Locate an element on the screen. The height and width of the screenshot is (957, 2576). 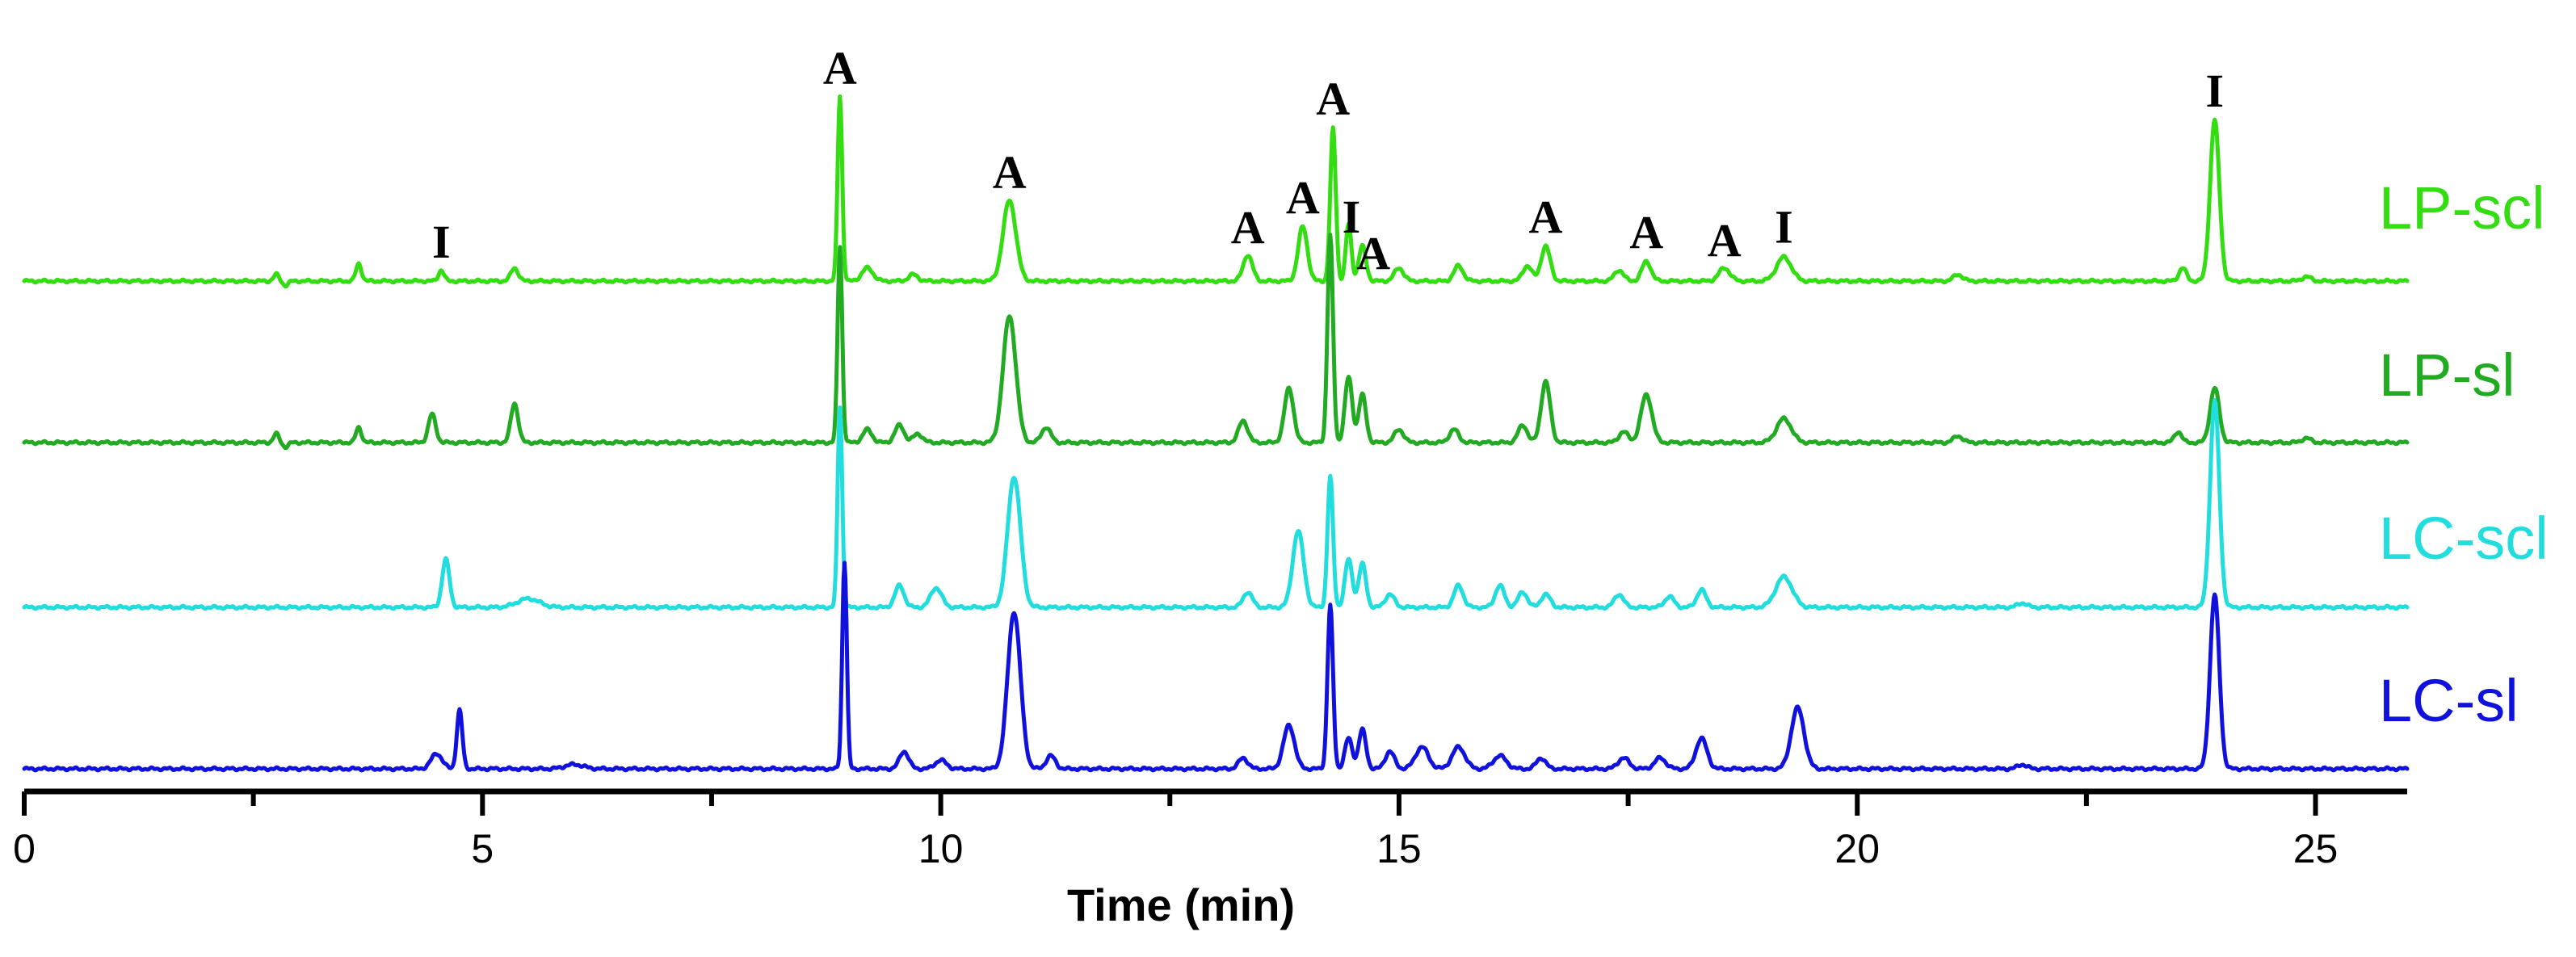
x-tick-label: 25 is located at coordinates (2316, 848).